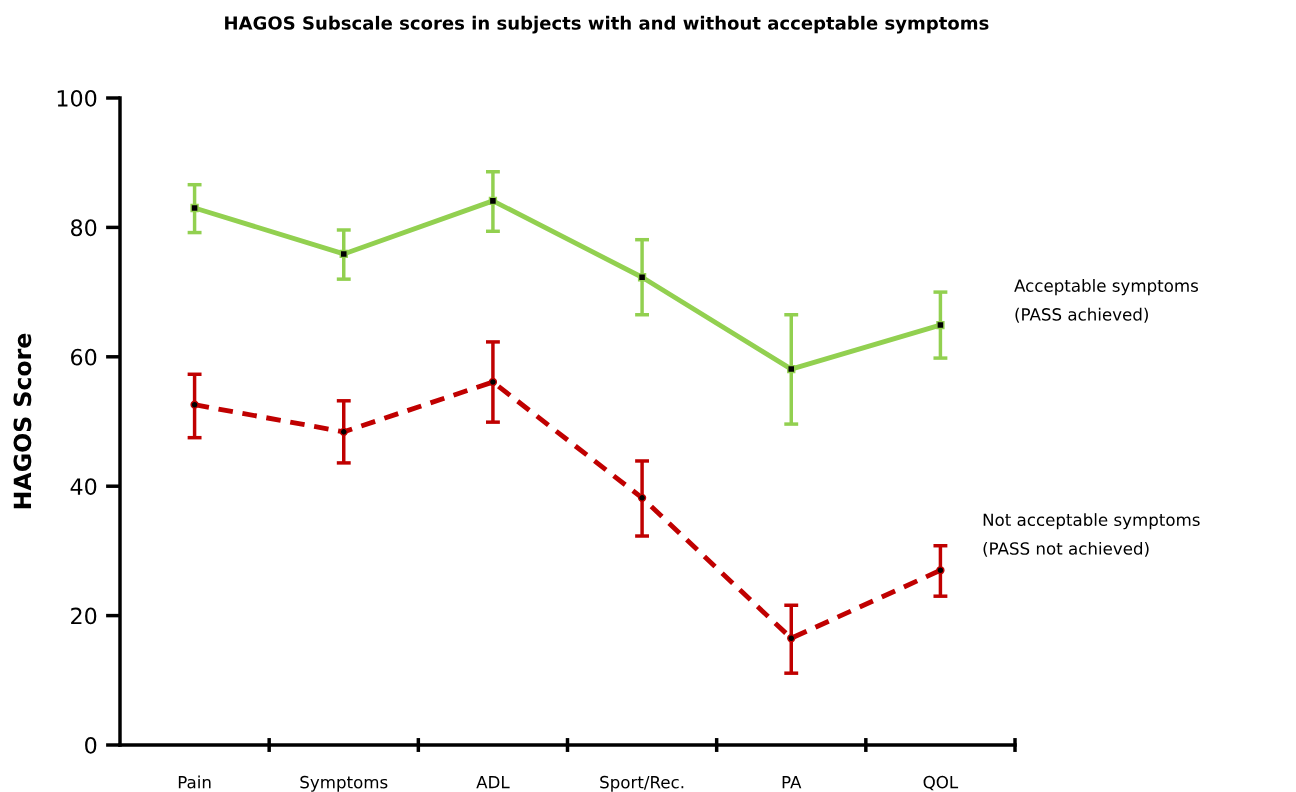 The image size is (1296, 792). I want to click on y-axis-title: HAGOS Score, so click(22, 421).